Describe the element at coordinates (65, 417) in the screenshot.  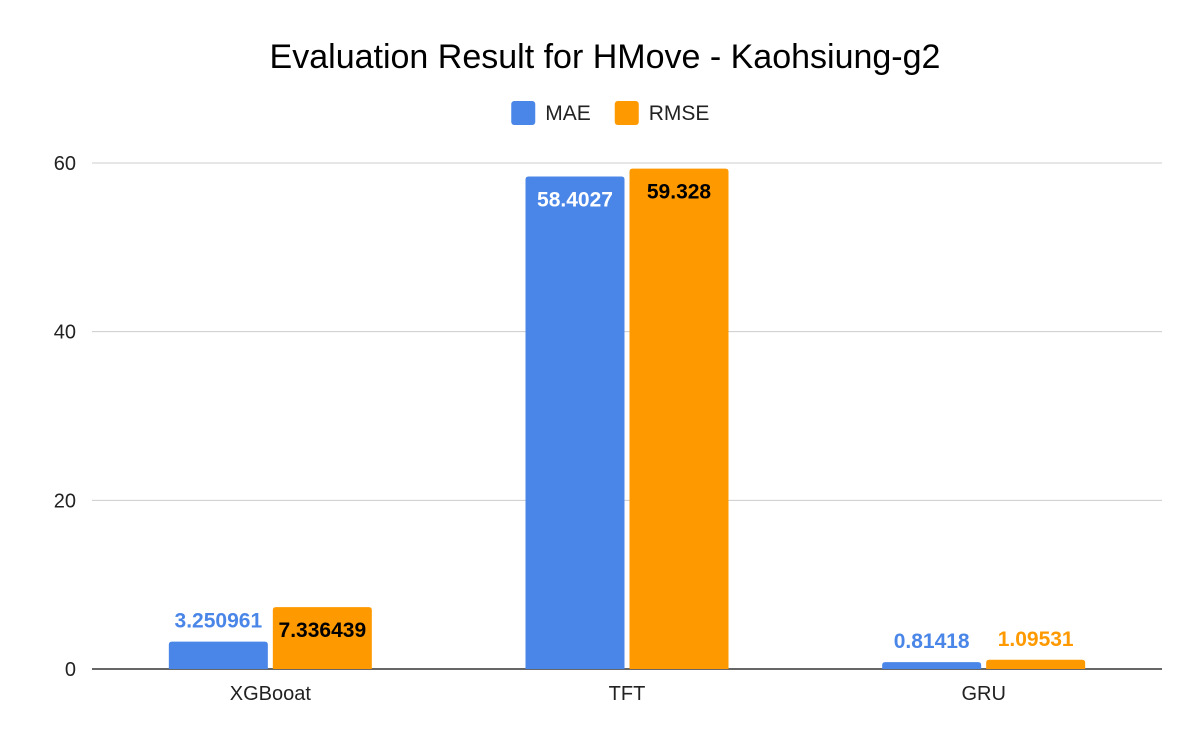
I see `y-axis-ticks: 0 20 40 60` at that location.